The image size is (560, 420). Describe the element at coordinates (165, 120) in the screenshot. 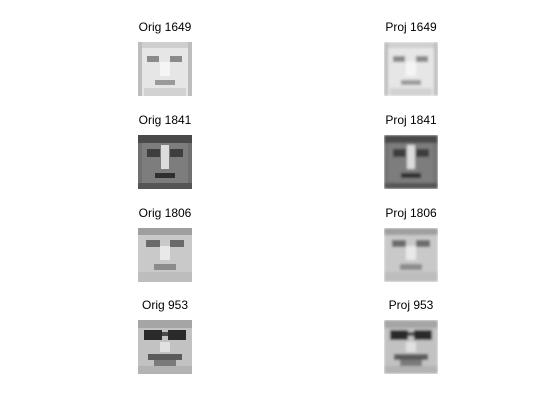

I see `panel-title: Orig 1841` at that location.